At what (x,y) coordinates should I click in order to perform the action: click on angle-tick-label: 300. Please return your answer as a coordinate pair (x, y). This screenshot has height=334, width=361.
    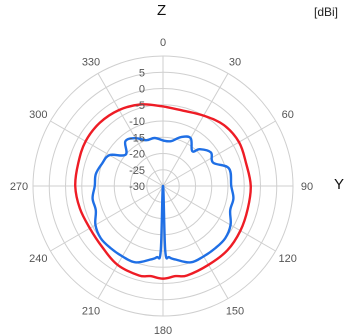
    Looking at the image, I should click on (38, 115).